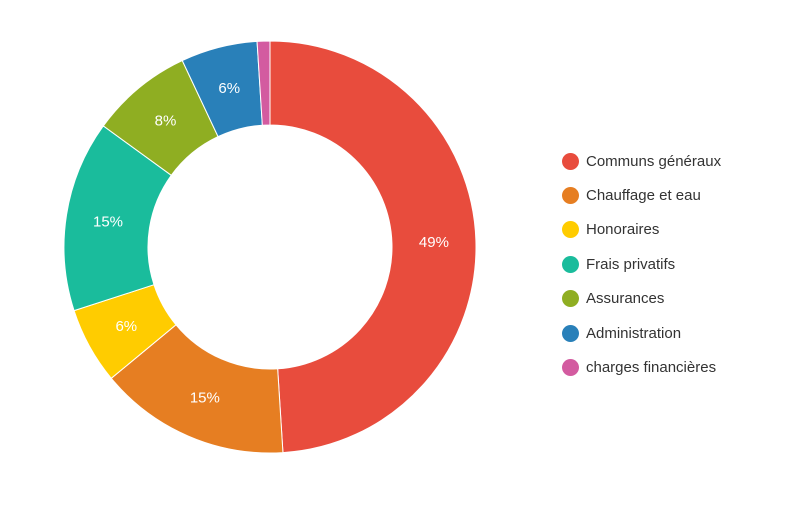 This screenshot has width=793, height=507. I want to click on legend-label: Honoraires, so click(623, 230).